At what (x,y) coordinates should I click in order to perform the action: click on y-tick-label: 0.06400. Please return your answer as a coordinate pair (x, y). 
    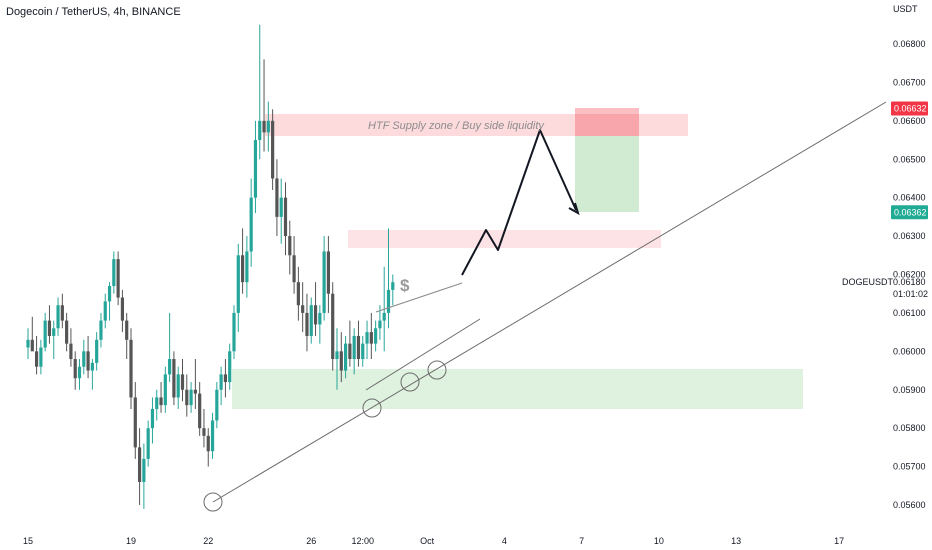
    Looking at the image, I should click on (909, 198).